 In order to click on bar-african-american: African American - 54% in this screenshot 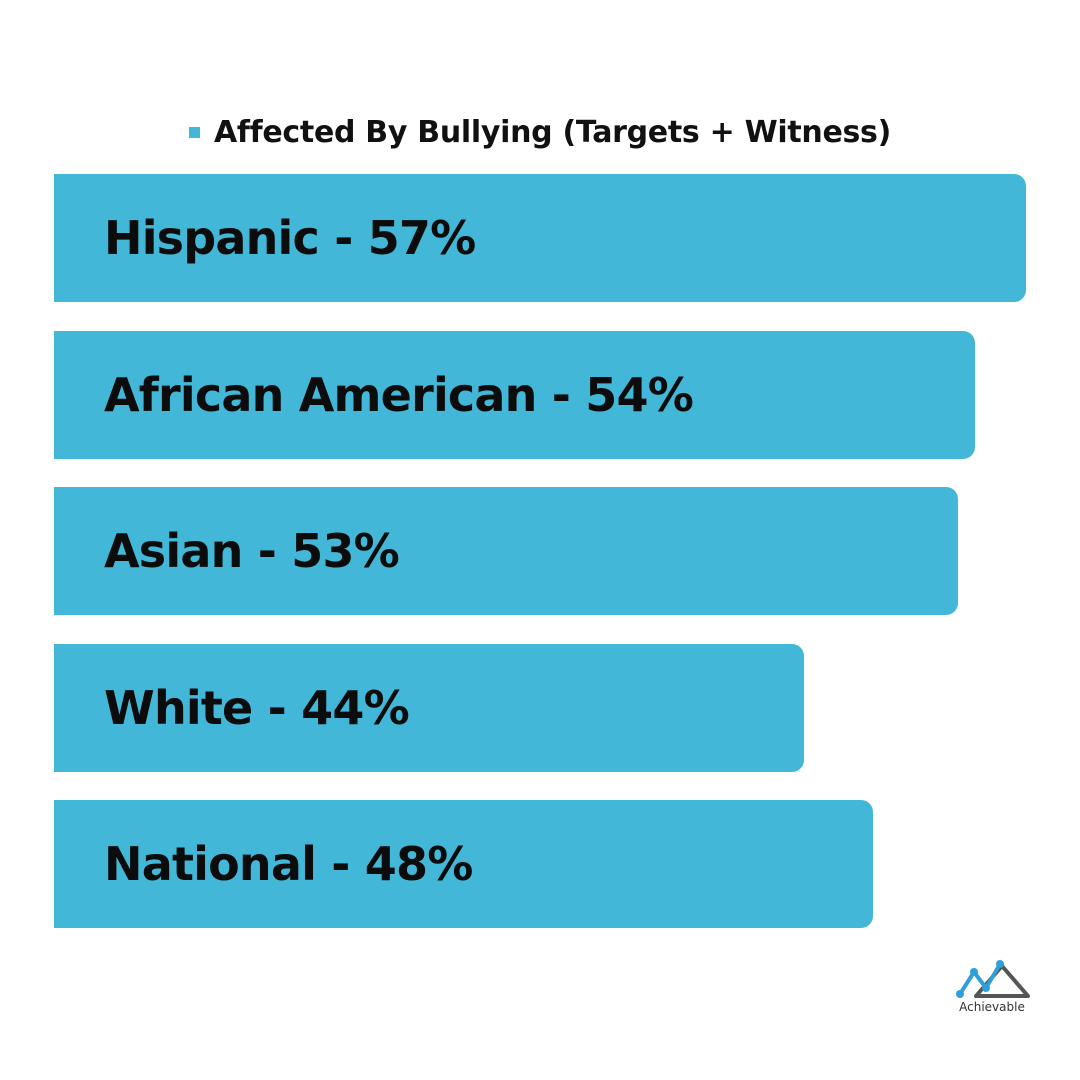, I will do `click(514, 394)`.